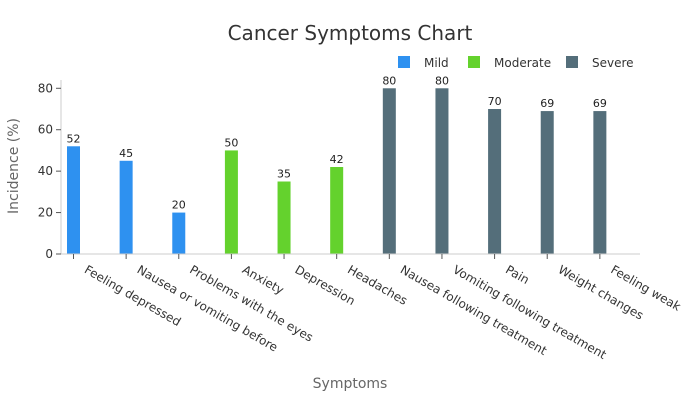  What do you see at coordinates (49, 254) in the screenshot?
I see `y-tick-label: 0` at bounding box center [49, 254].